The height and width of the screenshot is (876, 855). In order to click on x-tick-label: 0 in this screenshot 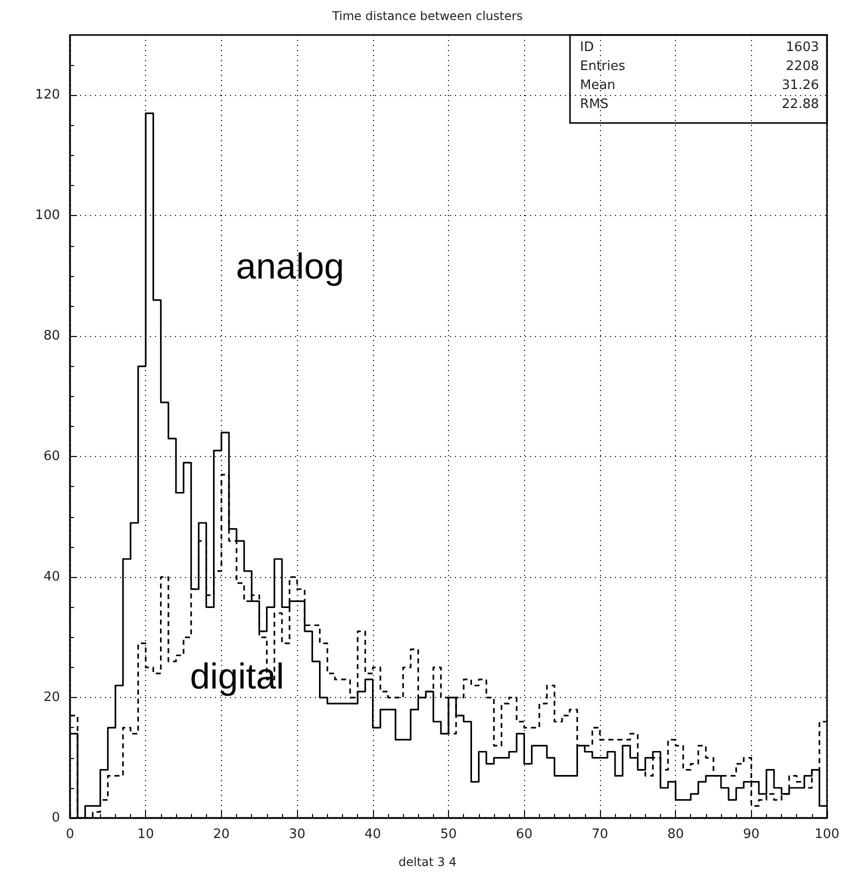, I will do `click(70, 834)`.